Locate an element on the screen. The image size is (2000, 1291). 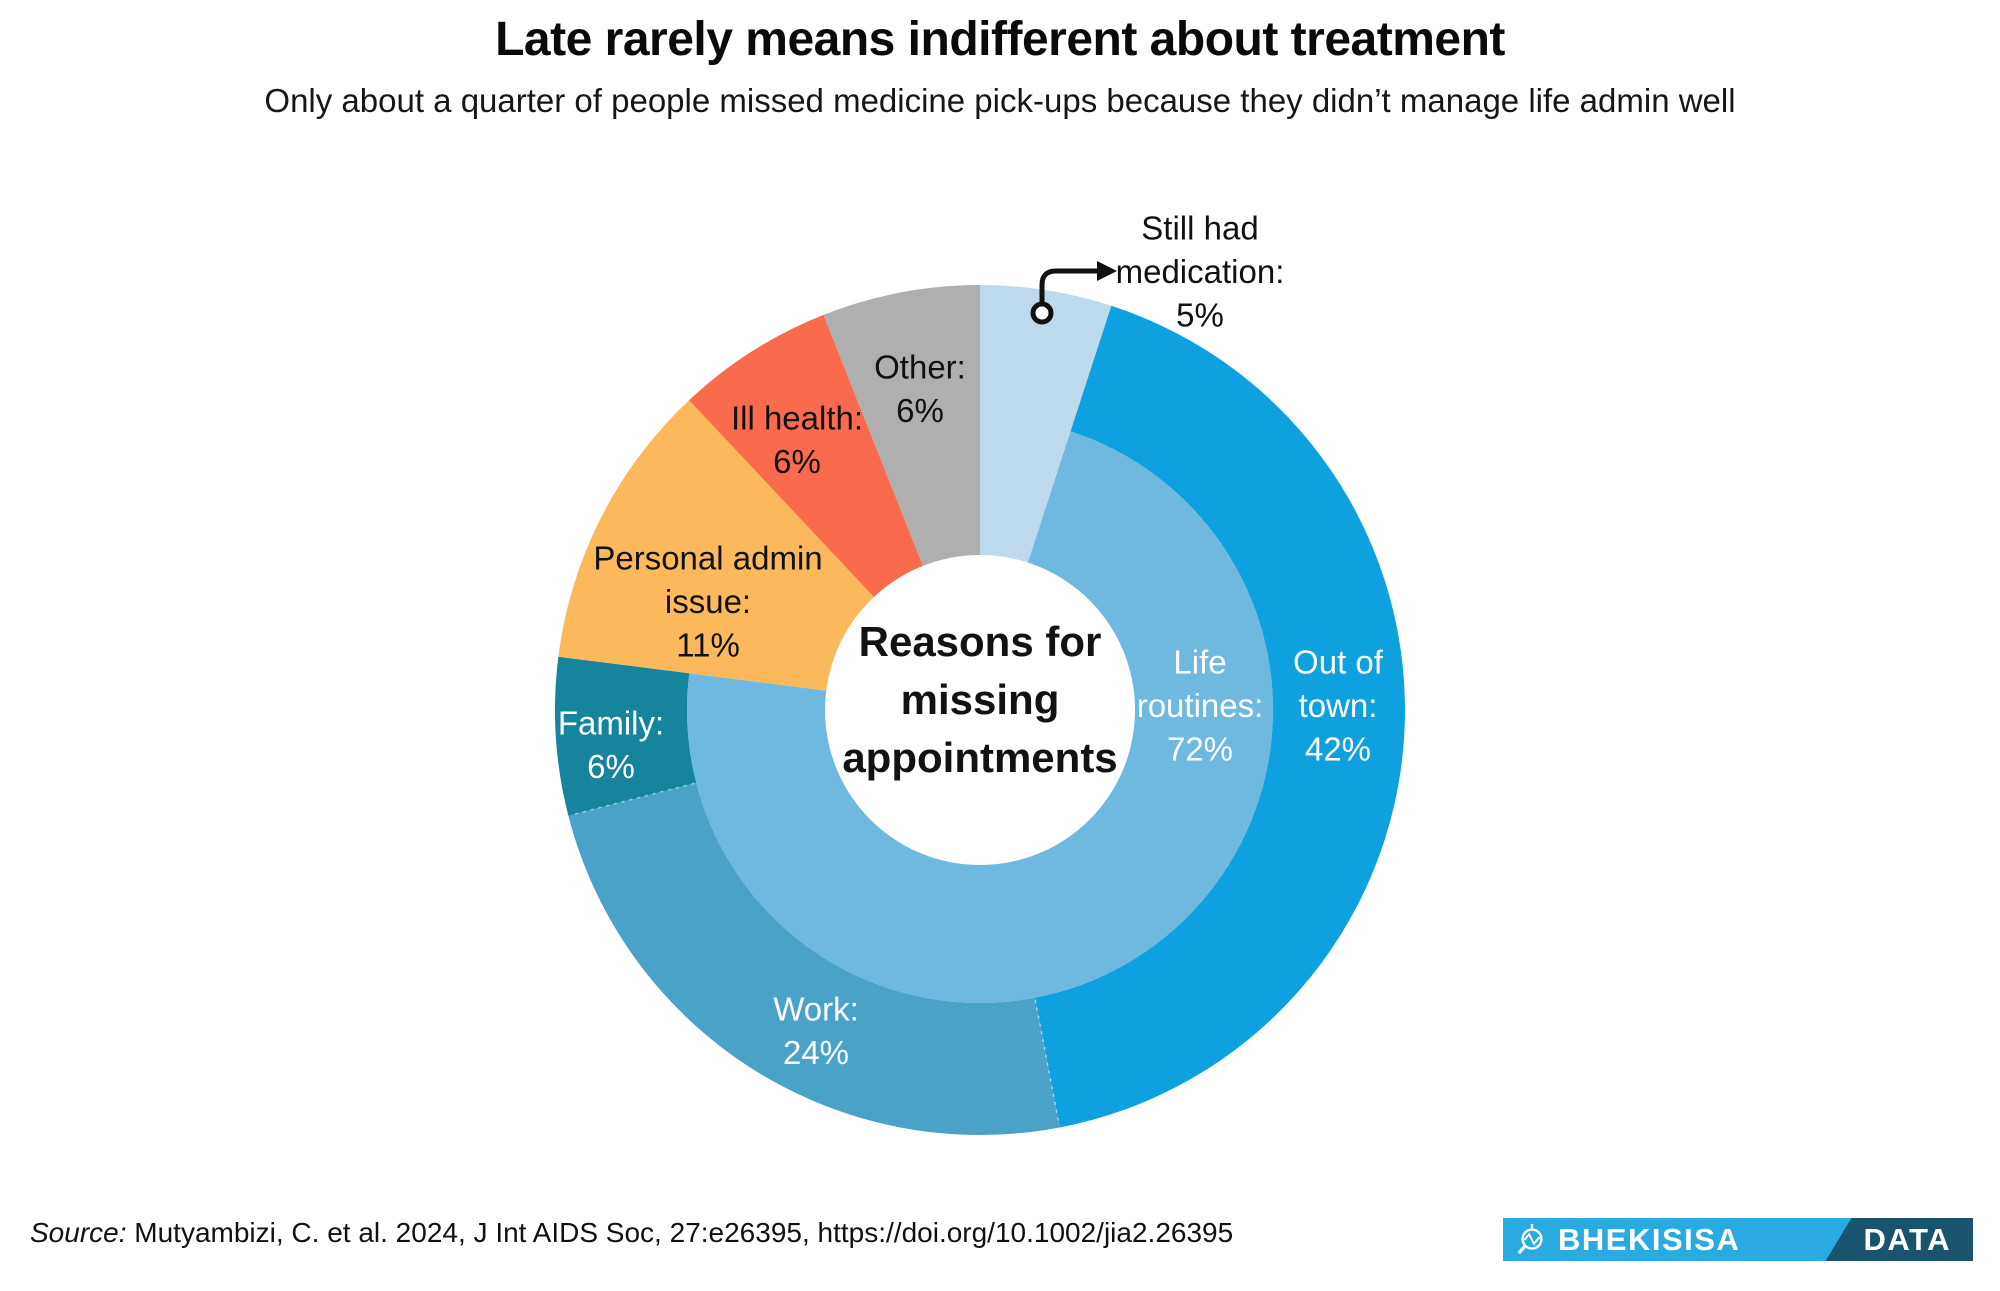
label-ill-health-line-2: 6% is located at coordinates (797, 461).